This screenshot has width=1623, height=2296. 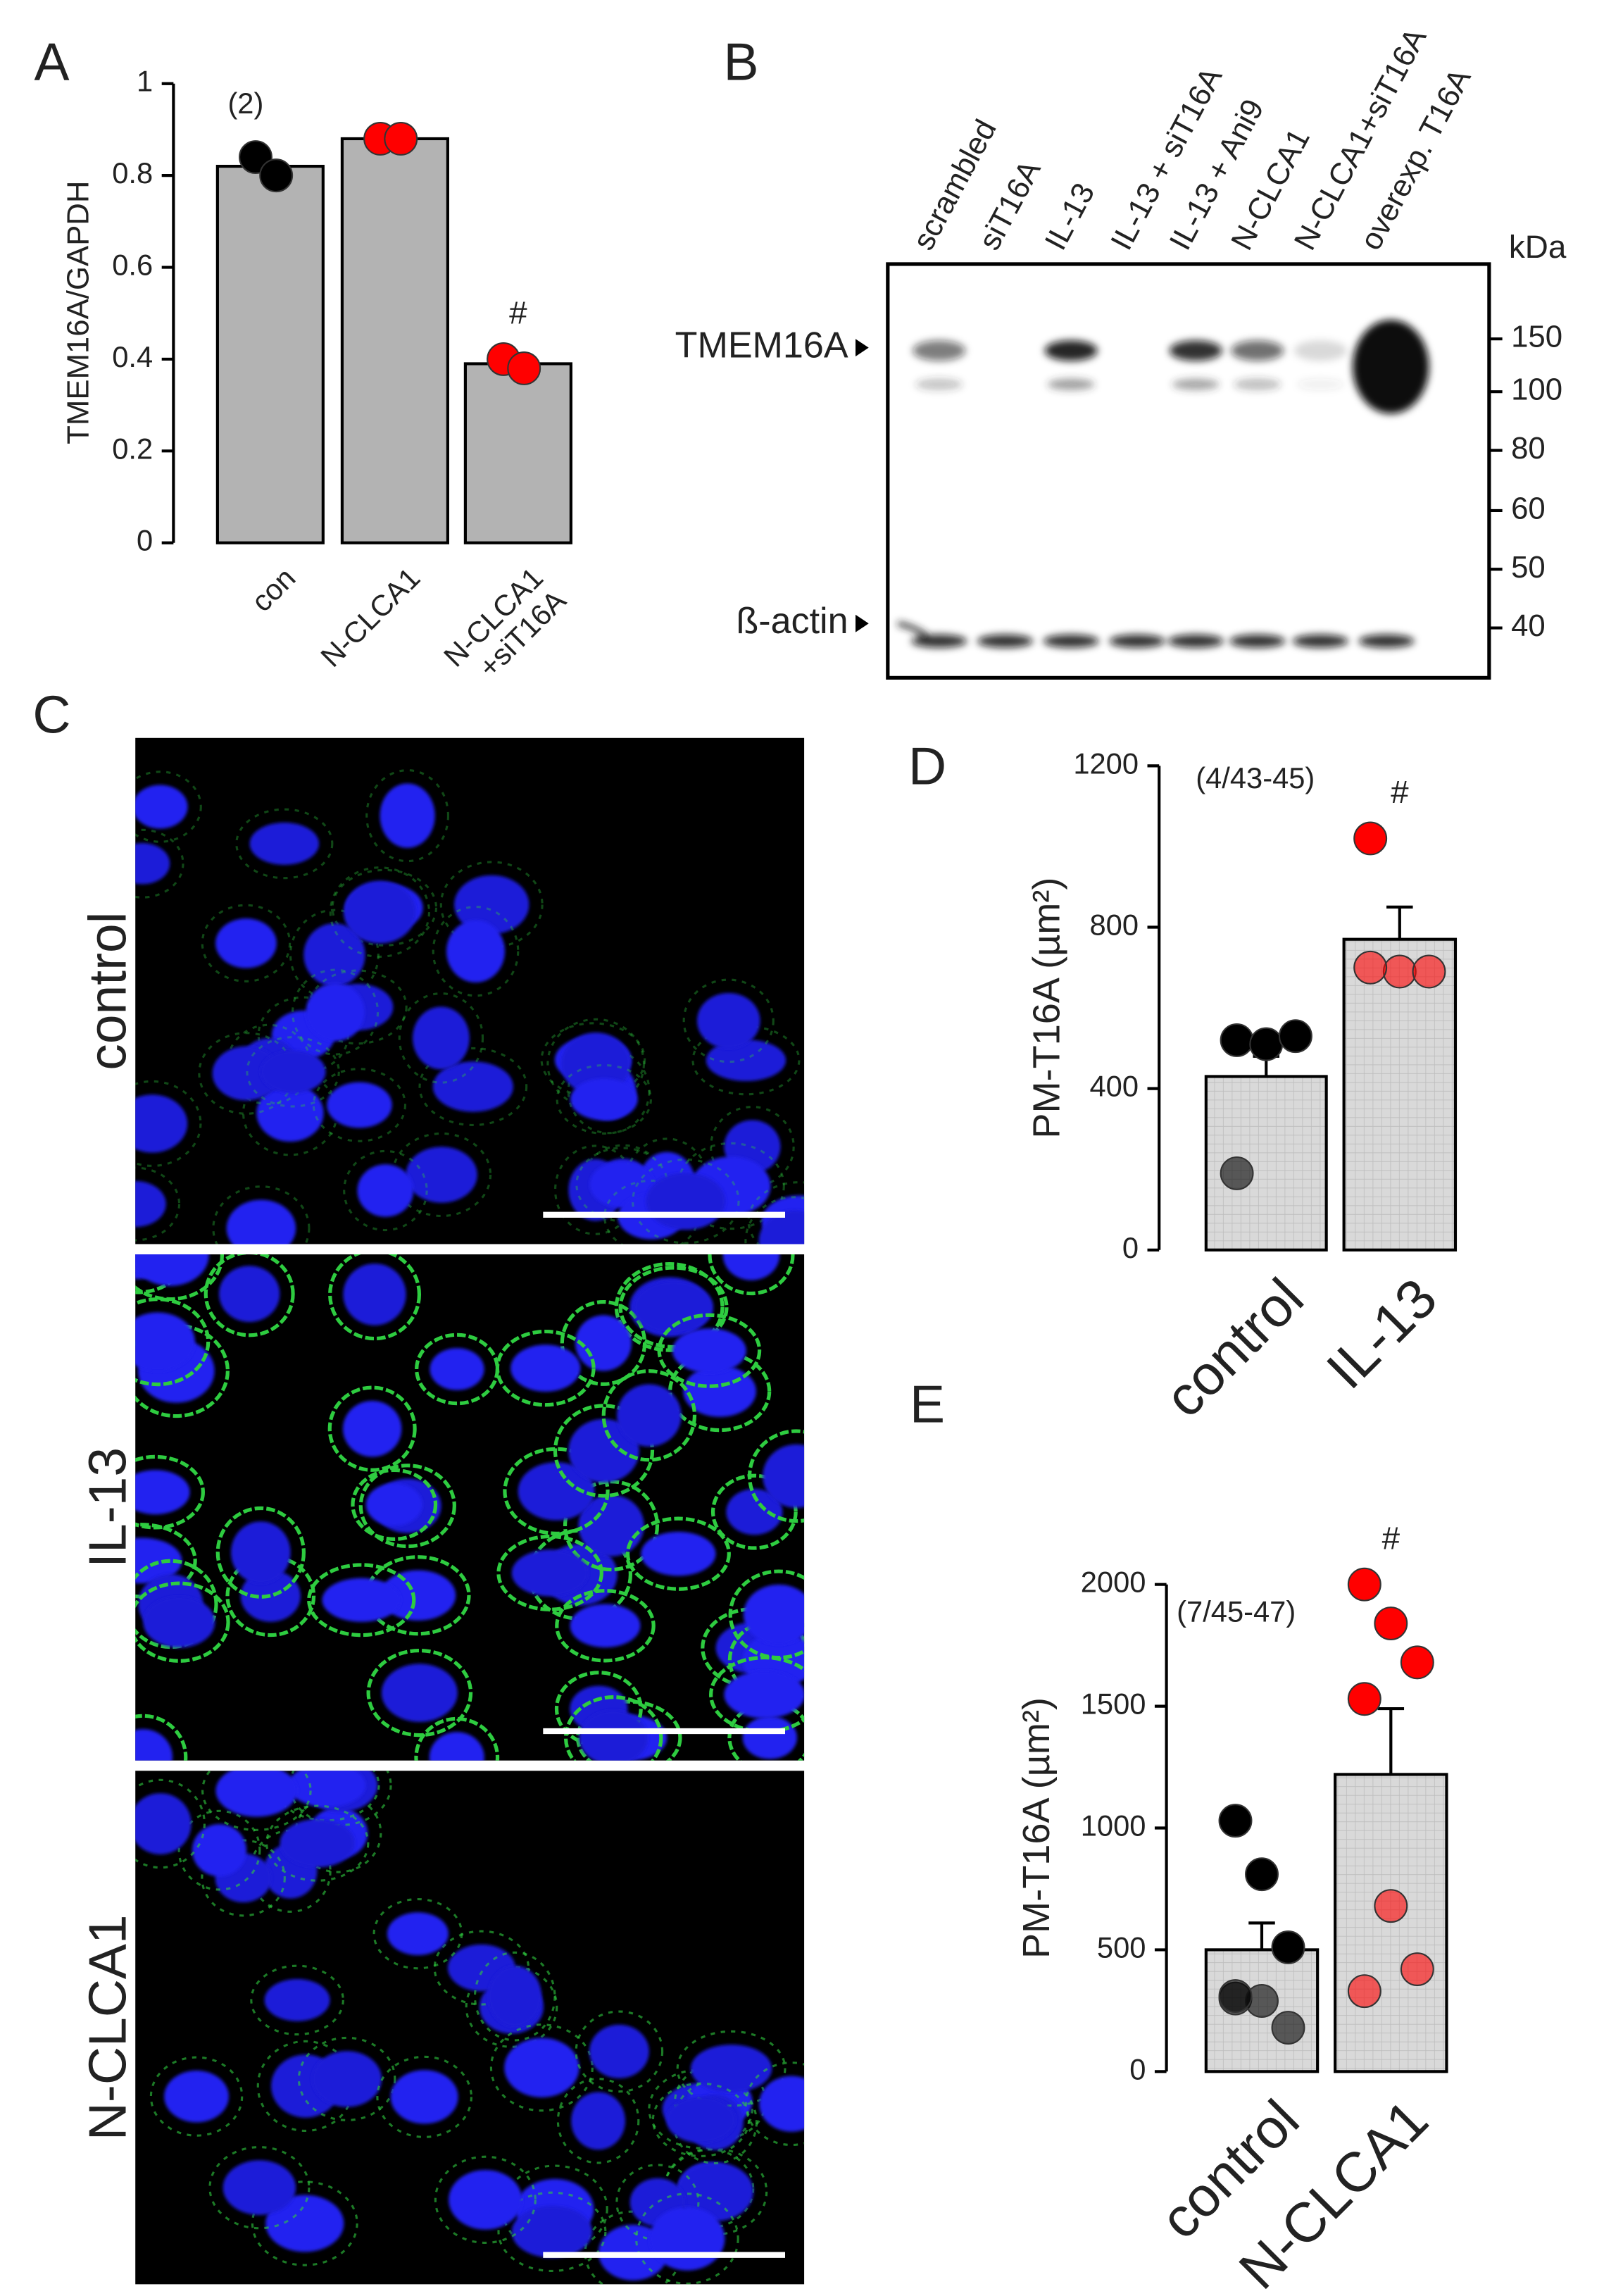 I want to click on annotation: (7/45-47), so click(x=1236, y=1612).